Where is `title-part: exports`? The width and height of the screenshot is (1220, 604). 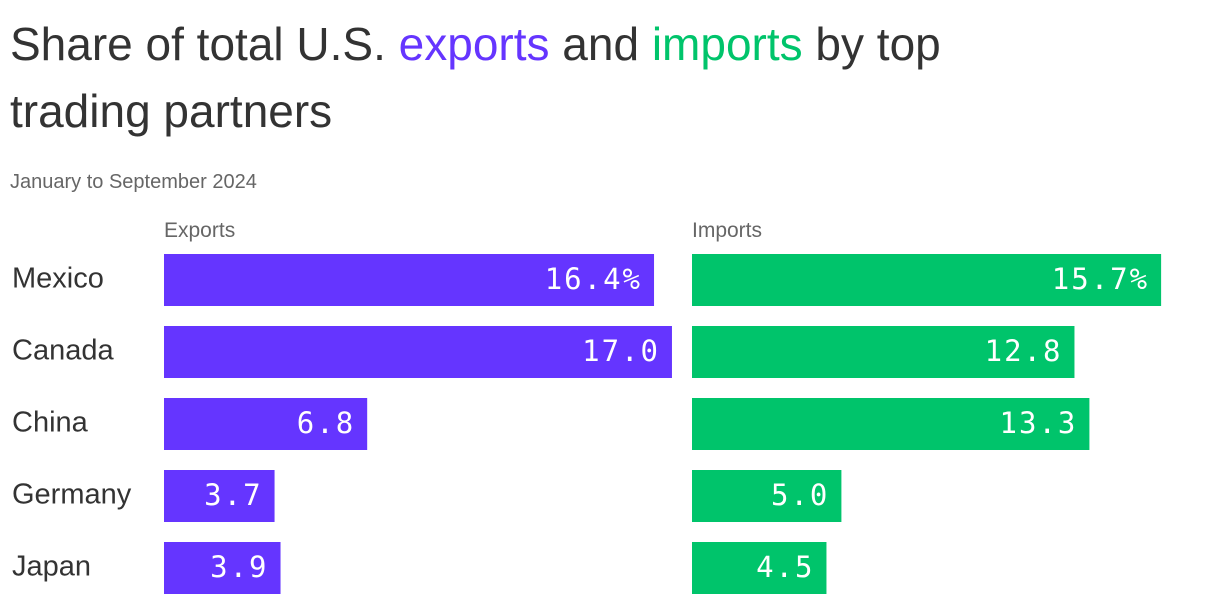 title-part: exports is located at coordinates (474, 44).